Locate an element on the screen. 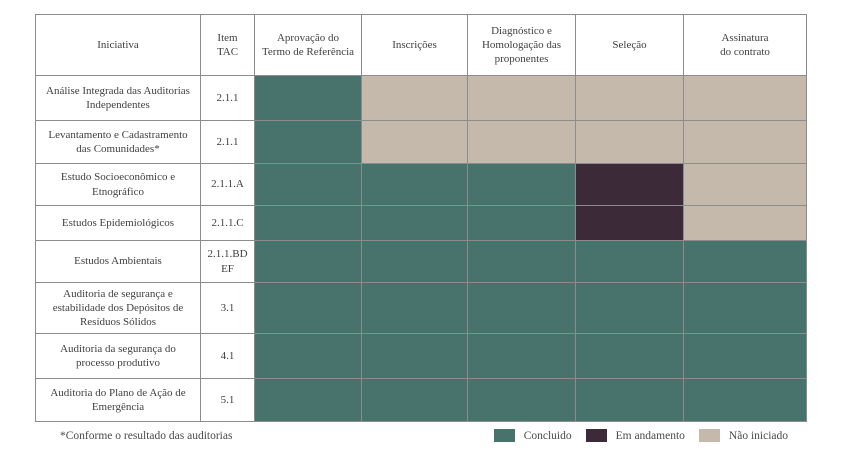 The image size is (842, 474). legend-item-nao-iniciado: Não iniciado is located at coordinates (743, 435).